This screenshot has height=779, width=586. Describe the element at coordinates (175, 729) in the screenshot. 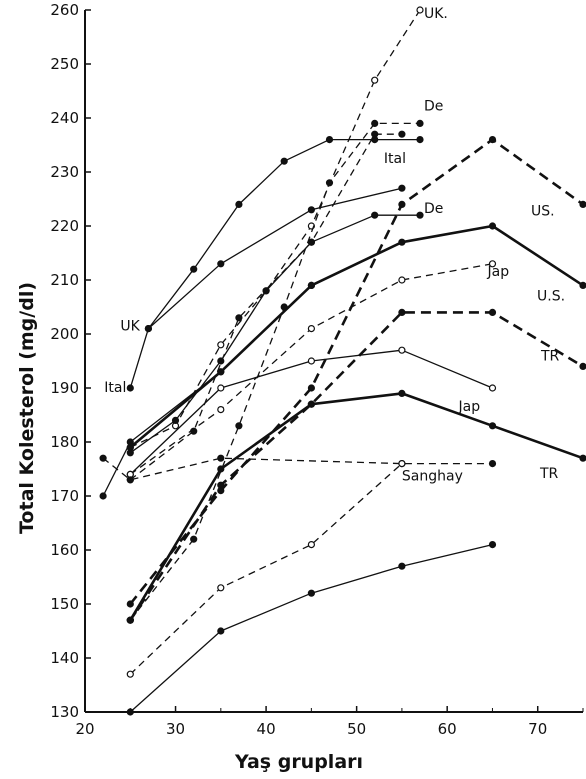

I see `x-tick-label: 30` at that location.